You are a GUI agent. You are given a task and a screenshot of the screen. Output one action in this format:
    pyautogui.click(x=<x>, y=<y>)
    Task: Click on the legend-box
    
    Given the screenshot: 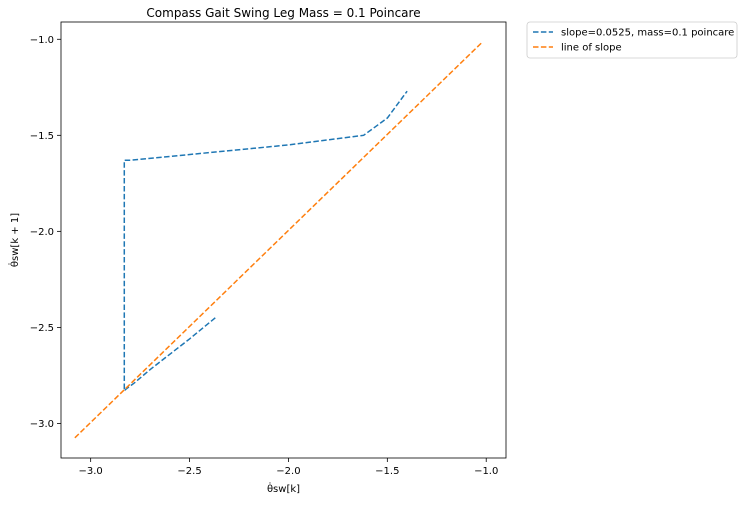 What is the action you would take?
    pyautogui.click(x=632, y=40)
    